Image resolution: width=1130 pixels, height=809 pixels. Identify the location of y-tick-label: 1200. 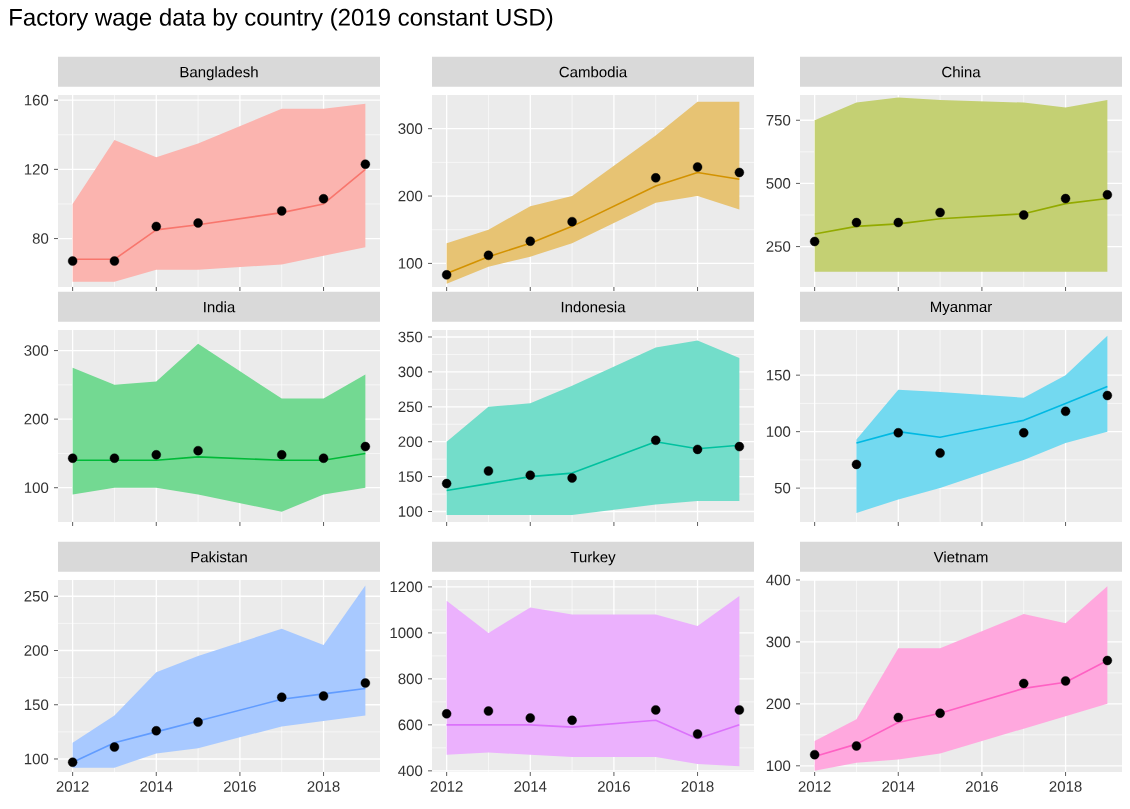
(406, 587).